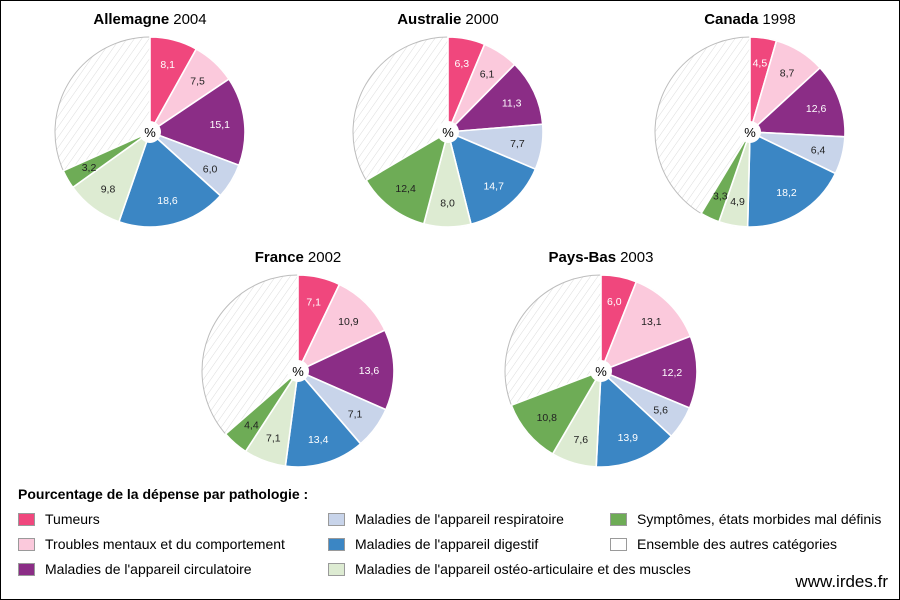 Image resolution: width=900 pixels, height=600 pixels. I want to click on legend-label: Tumeurs, so click(72, 519).